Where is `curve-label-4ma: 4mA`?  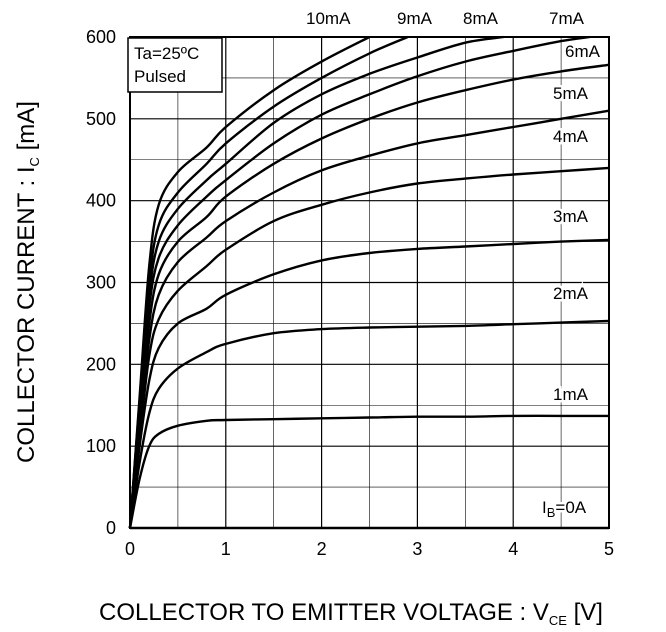 curve-label-4ma: 4mA is located at coordinates (571, 136).